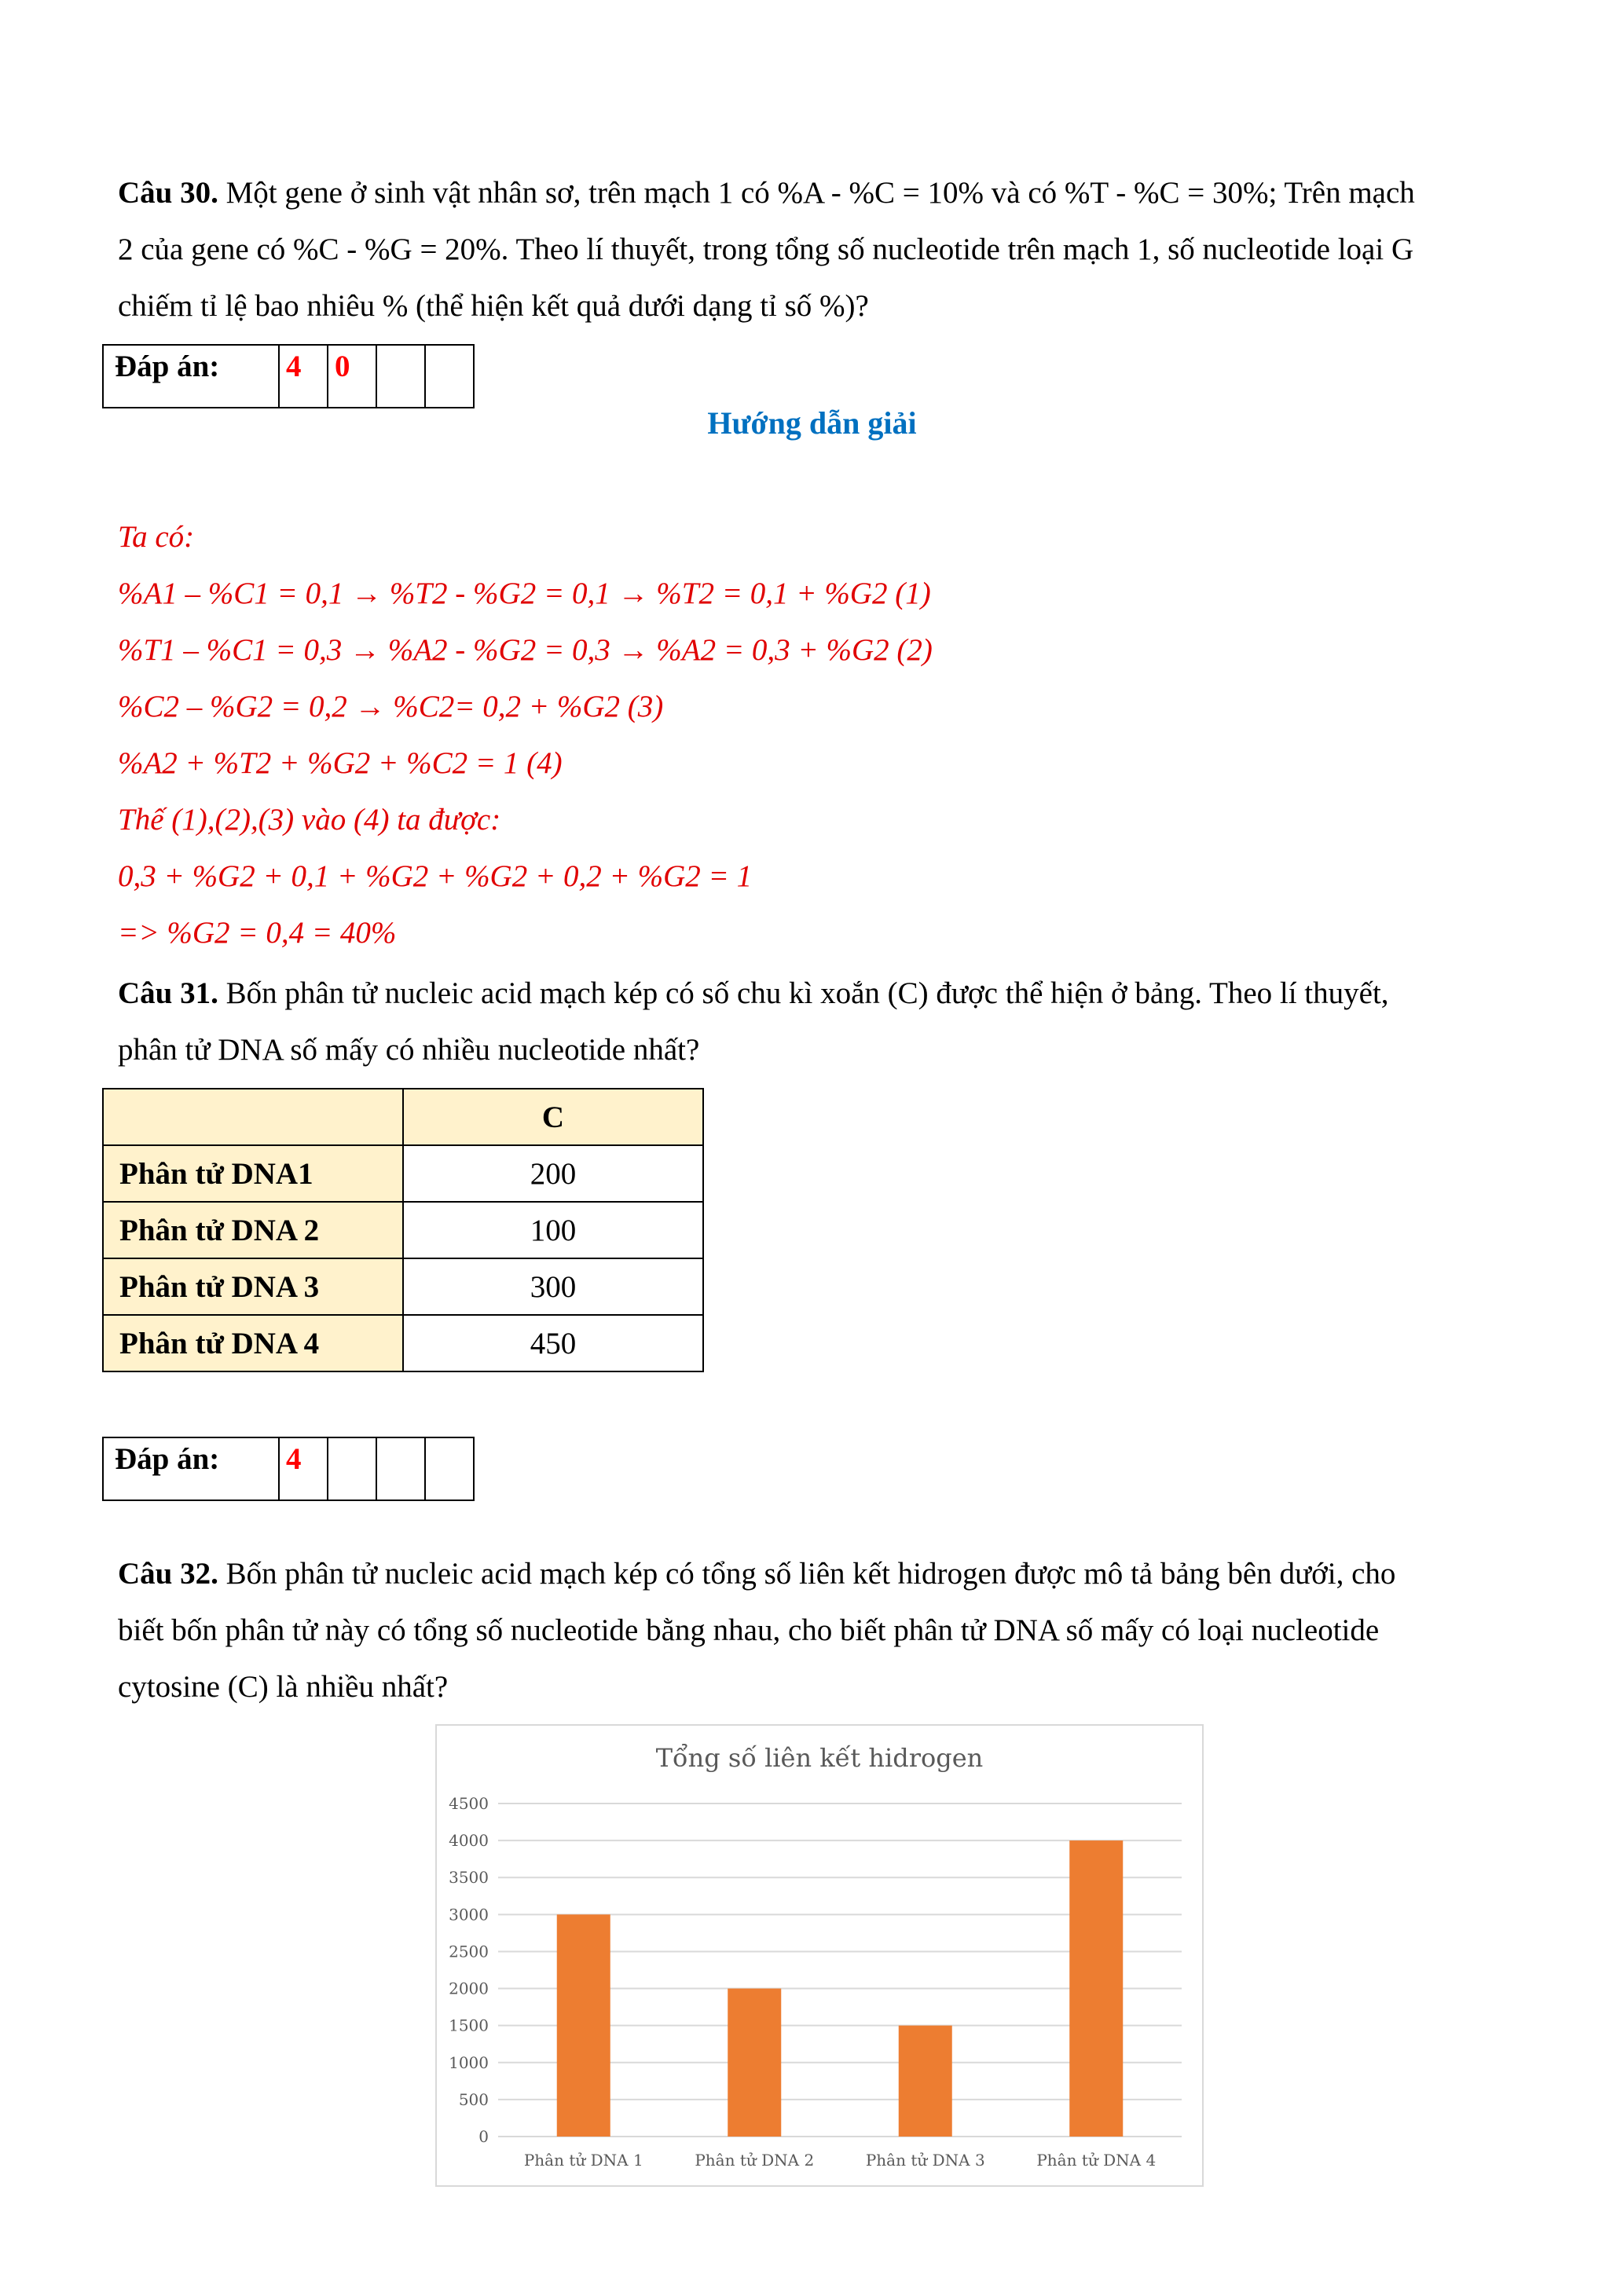 The image size is (1624, 2296). What do you see at coordinates (553, 1230) in the screenshot?
I see `row-value: 100` at bounding box center [553, 1230].